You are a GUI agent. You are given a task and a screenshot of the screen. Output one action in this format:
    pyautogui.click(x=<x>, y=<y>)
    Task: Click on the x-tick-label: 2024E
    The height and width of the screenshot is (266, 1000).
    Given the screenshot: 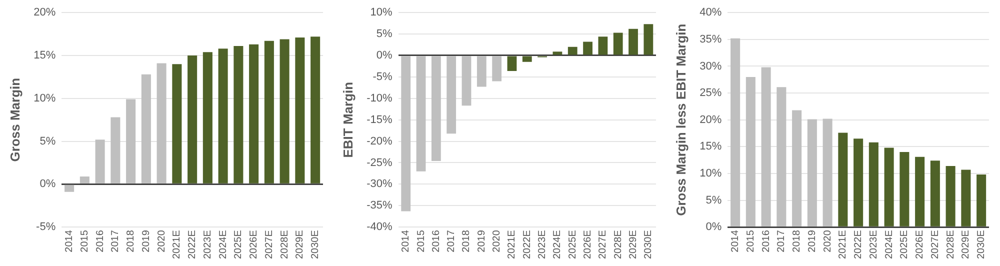 What is the action you would take?
    pyautogui.click(x=558, y=245)
    